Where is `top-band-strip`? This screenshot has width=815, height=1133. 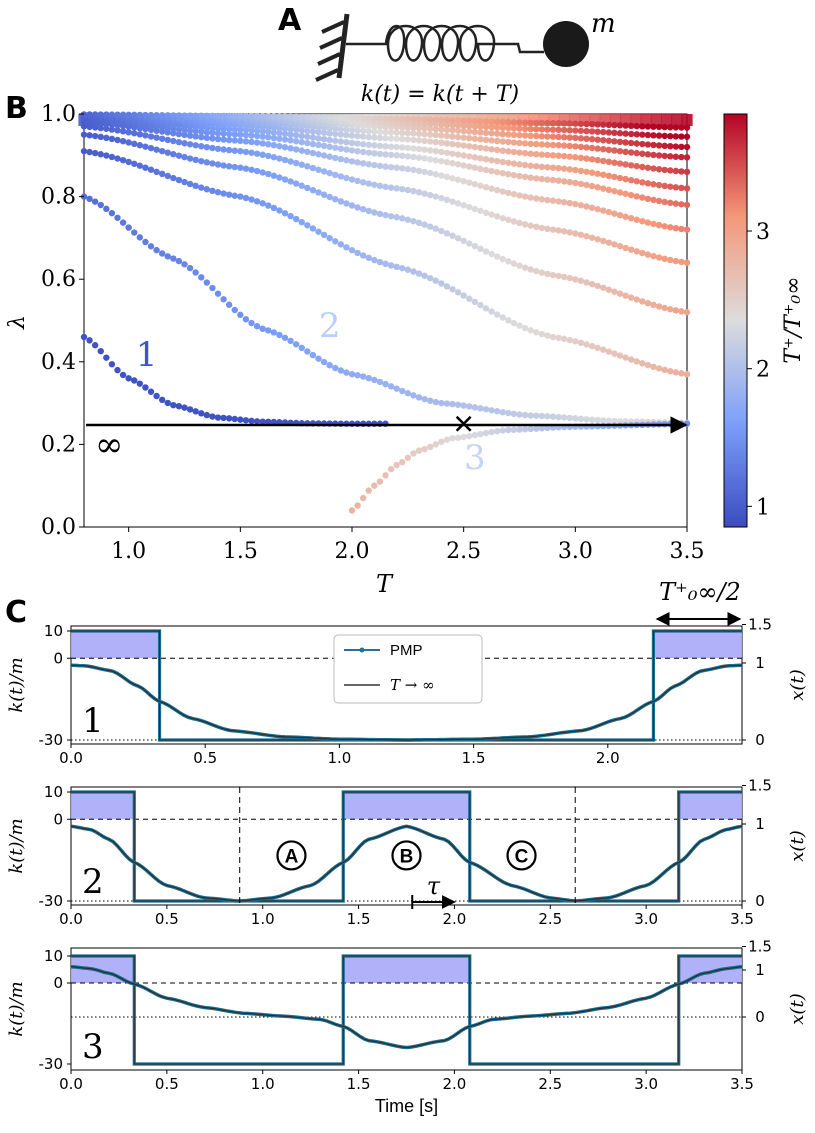
top-band-strip is located at coordinates (595, 120).